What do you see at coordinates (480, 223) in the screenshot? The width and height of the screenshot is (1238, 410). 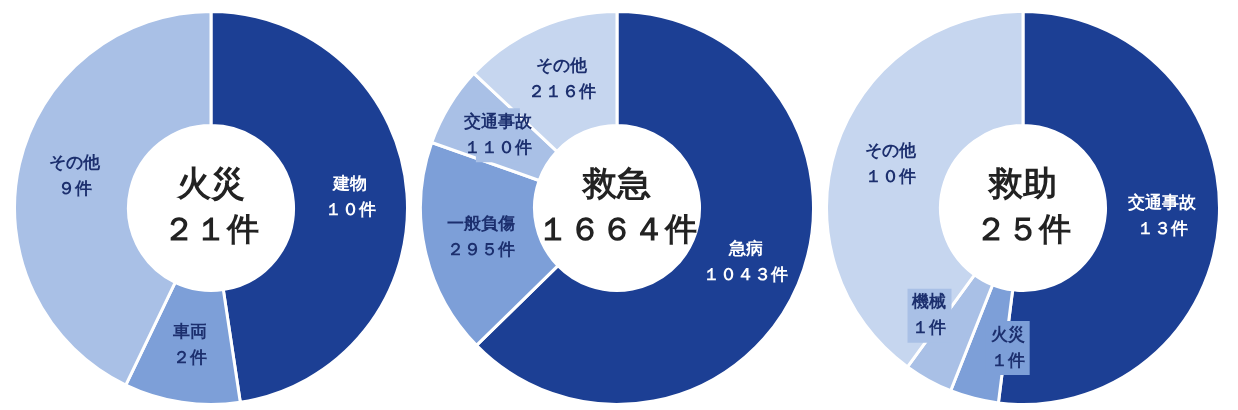 I see `slice-label: 一般負傷` at bounding box center [480, 223].